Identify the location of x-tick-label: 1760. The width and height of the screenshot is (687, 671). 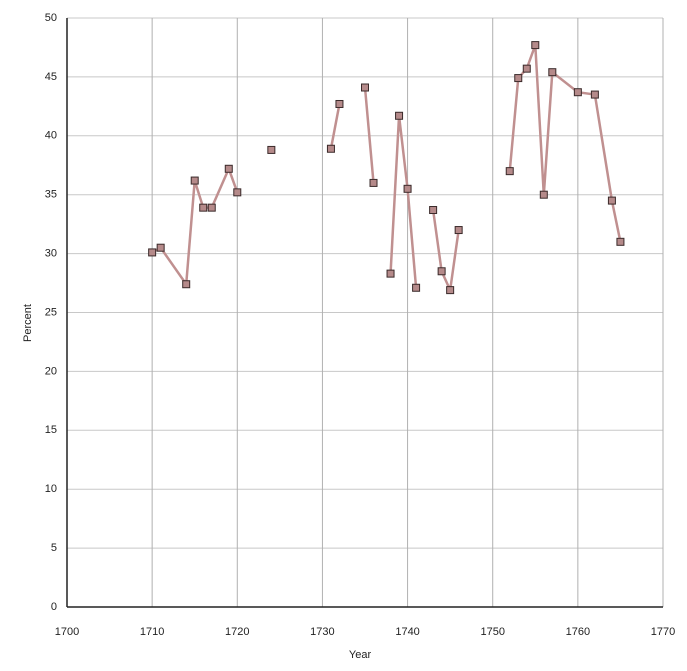
(578, 632).